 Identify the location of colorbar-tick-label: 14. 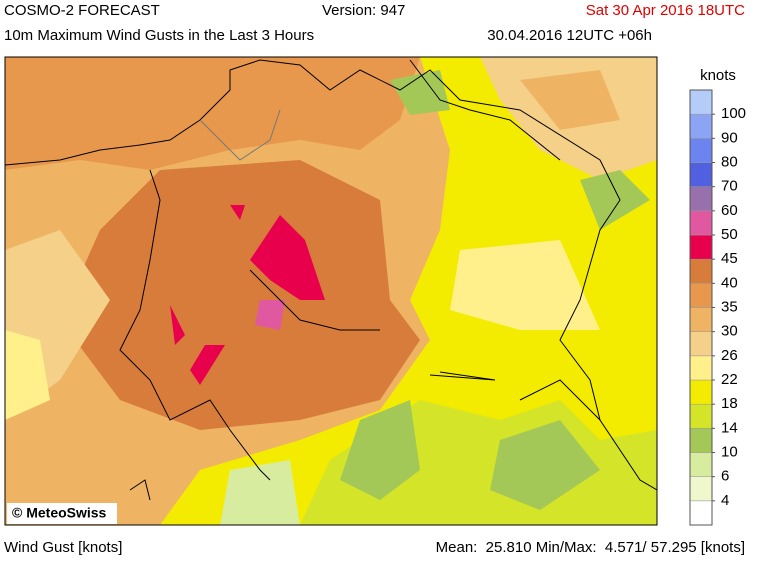
(729, 427).